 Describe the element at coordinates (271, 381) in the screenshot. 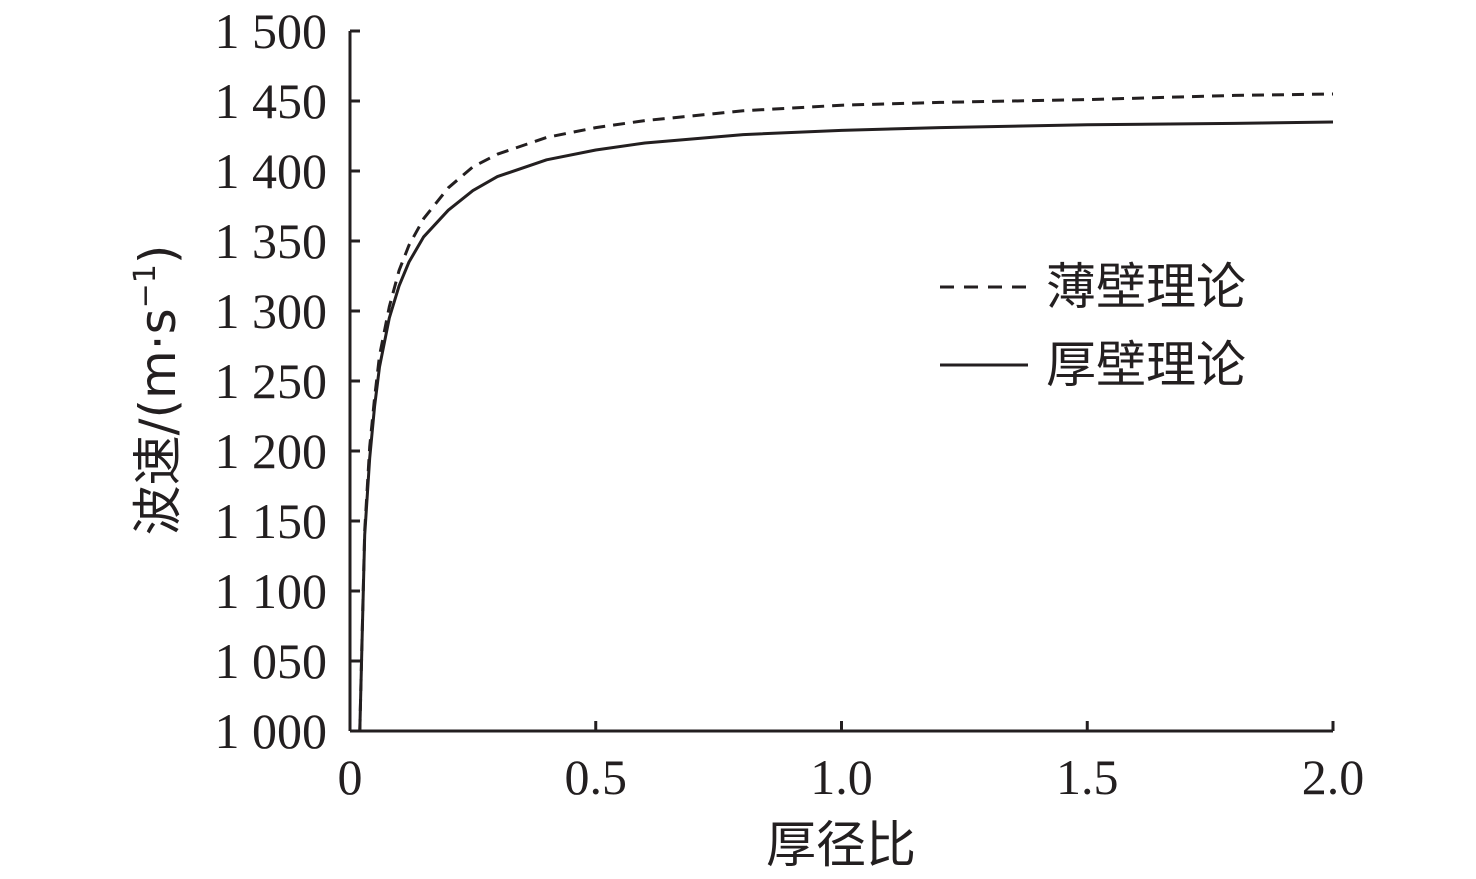

I see `y-tick-label: 1 250` at that location.